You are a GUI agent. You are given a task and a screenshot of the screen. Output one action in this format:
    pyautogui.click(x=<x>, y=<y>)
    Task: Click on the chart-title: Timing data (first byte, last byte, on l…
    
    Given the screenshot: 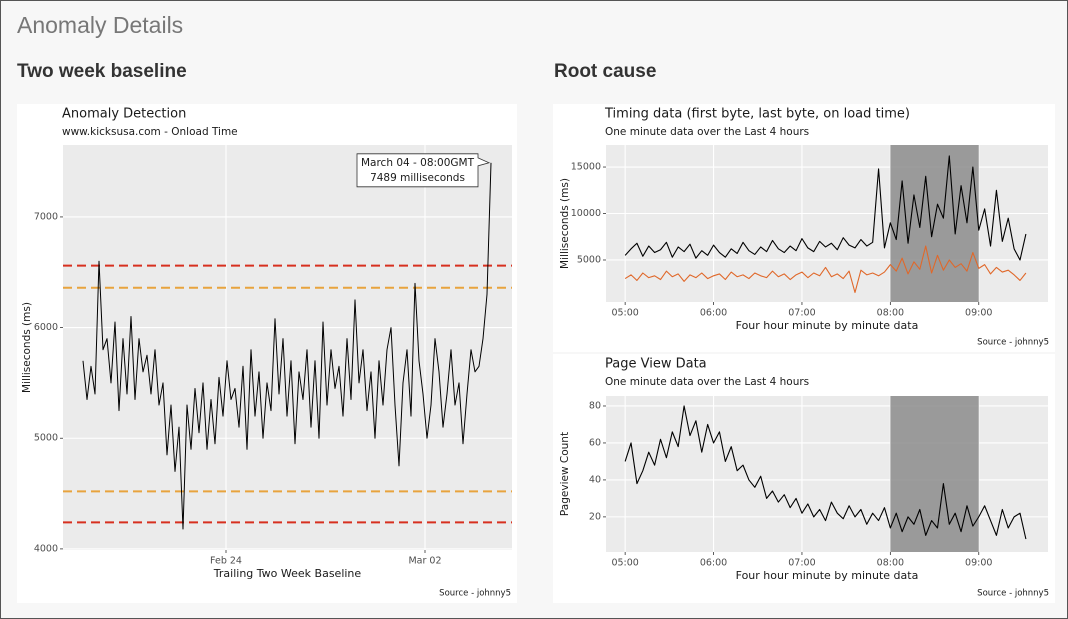 What is the action you would take?
    pyautogui.click(x=757, y=114)
    